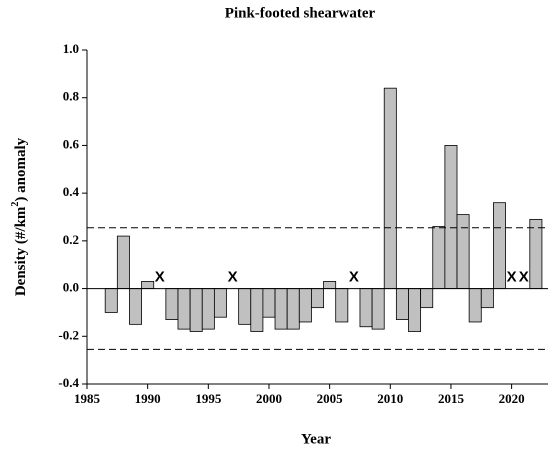 This screenshot has height=458, width=559. What do you see at coordinates (71, 191) in the screenshot?
I see `y-tick-label: 0.4` at bounding box center [71, 191].